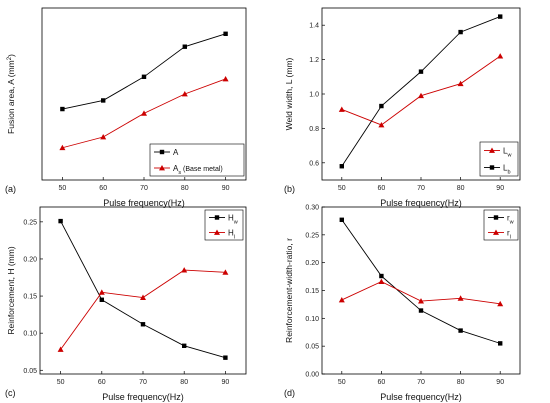  I want to click on legend-label: Hw, so click(233, 220).